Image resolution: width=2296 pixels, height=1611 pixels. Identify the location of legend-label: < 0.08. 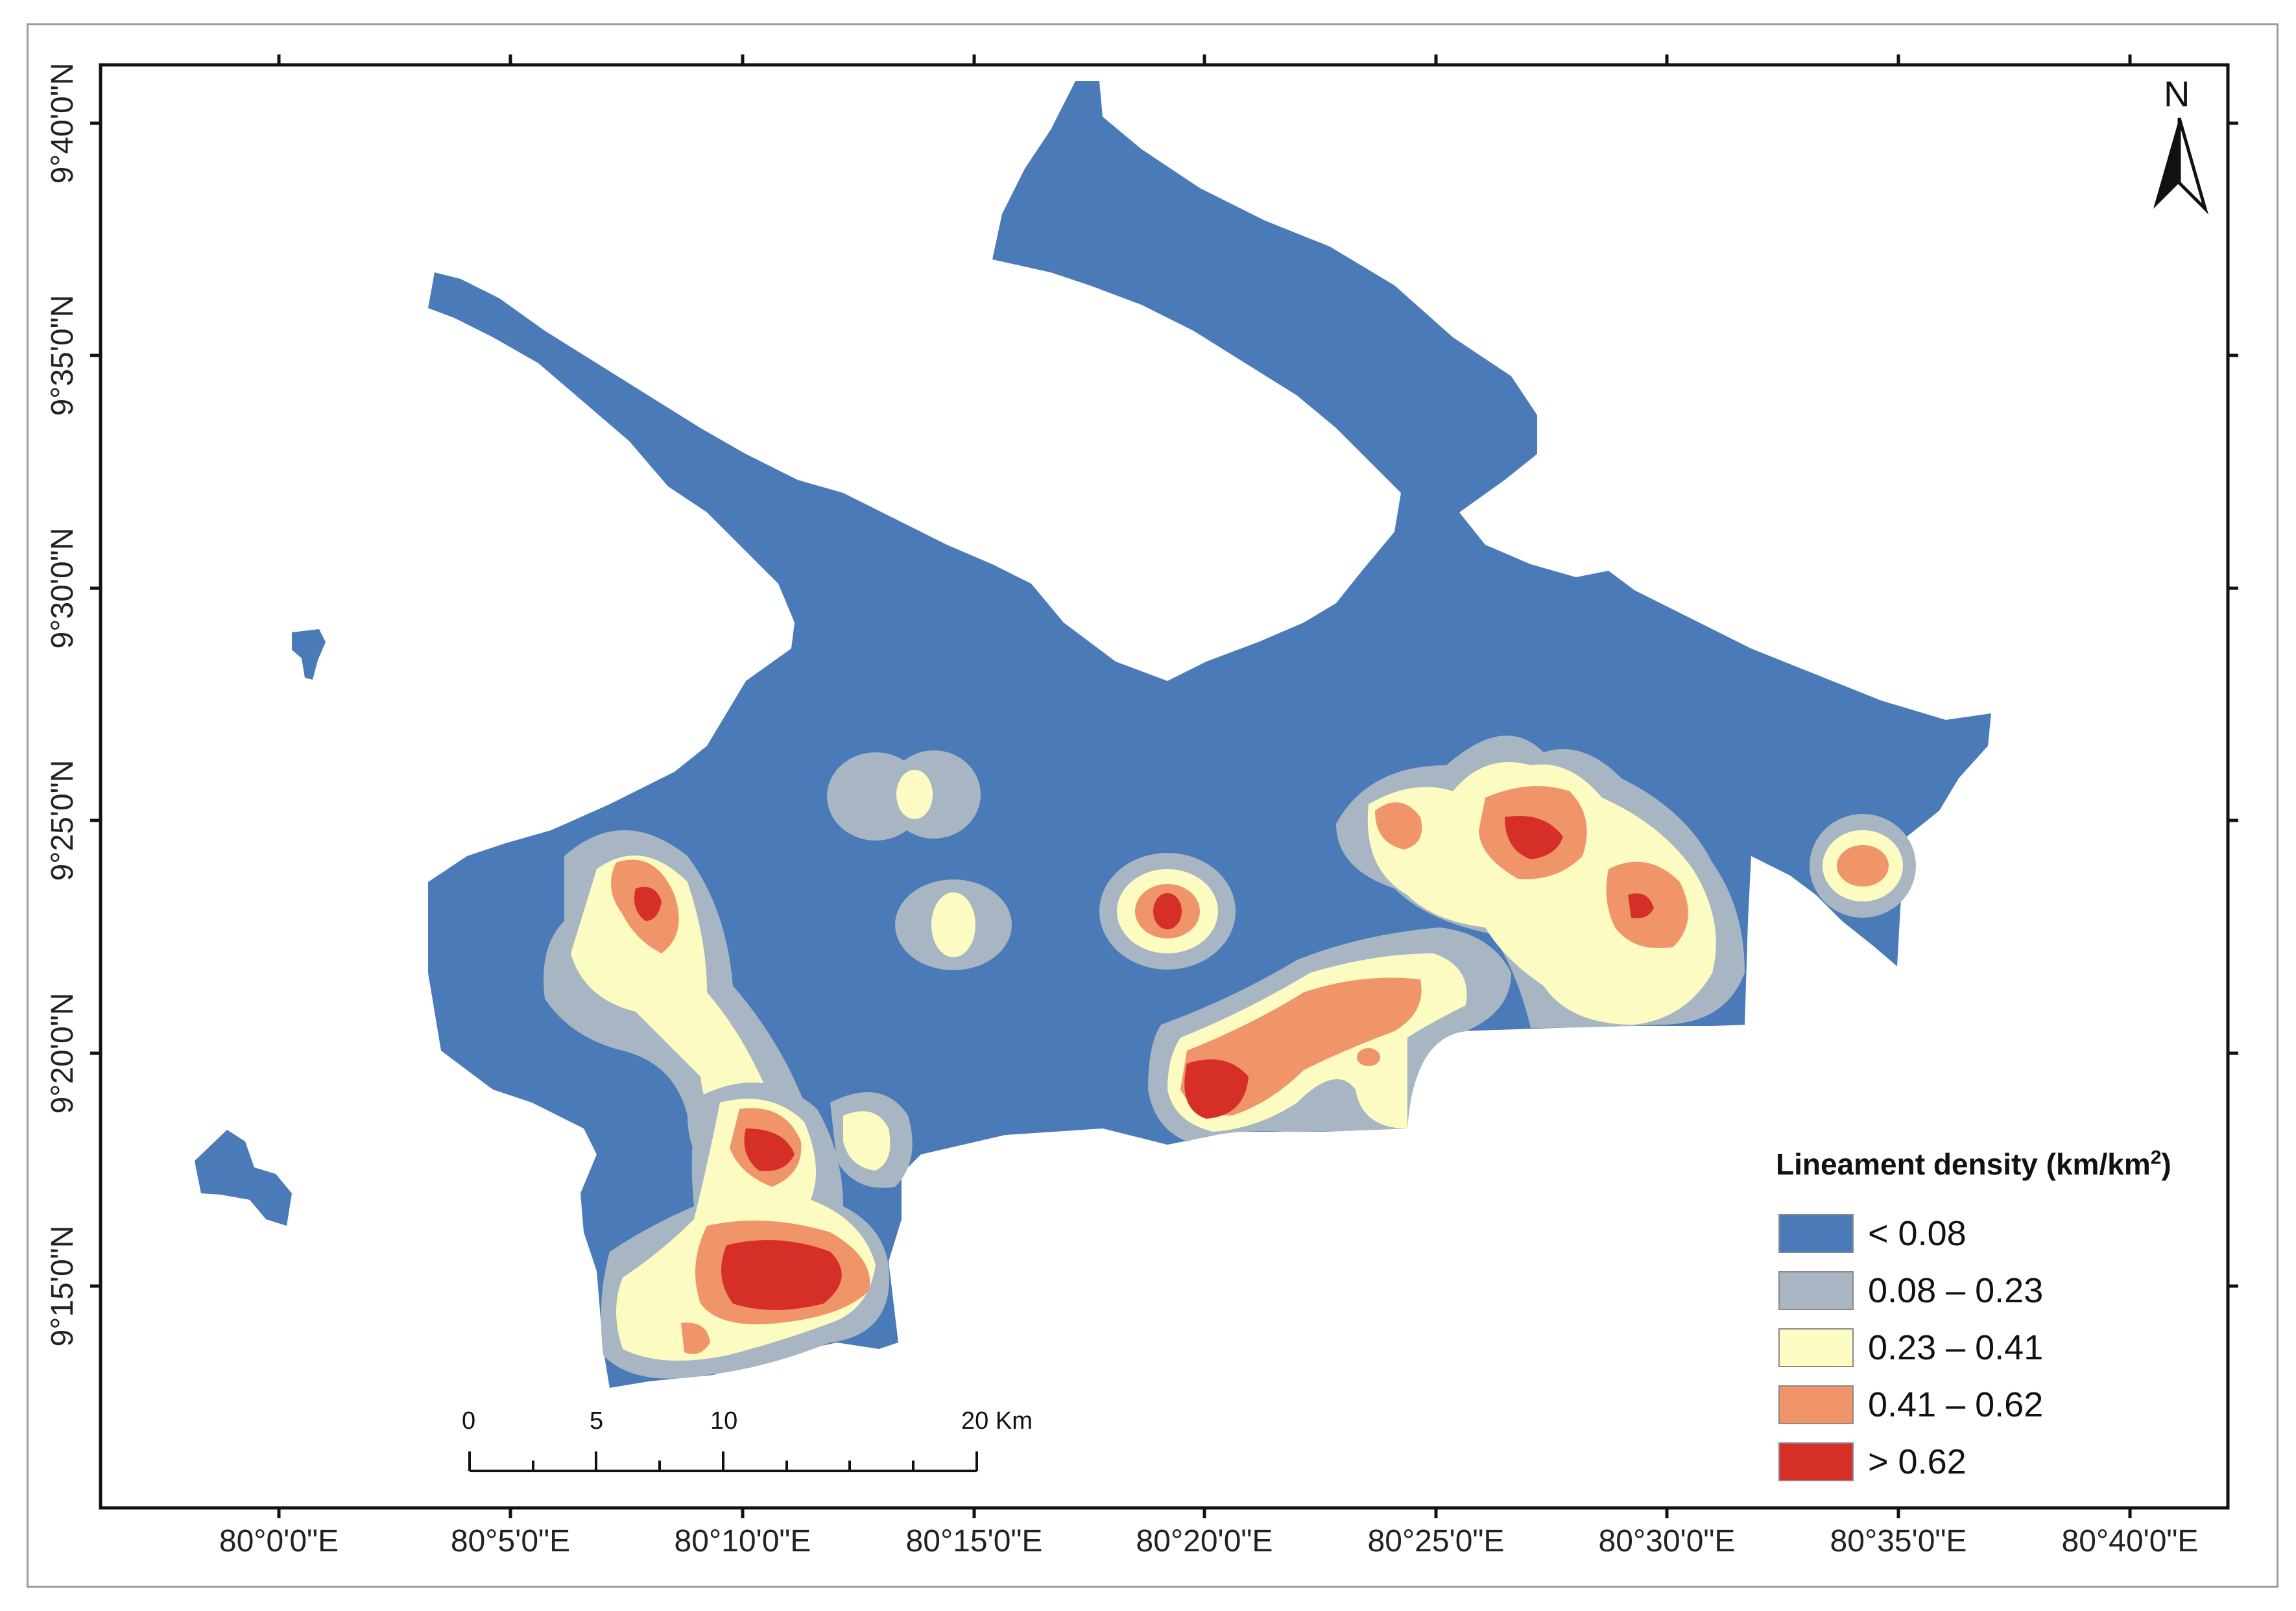
(1917, 1233).